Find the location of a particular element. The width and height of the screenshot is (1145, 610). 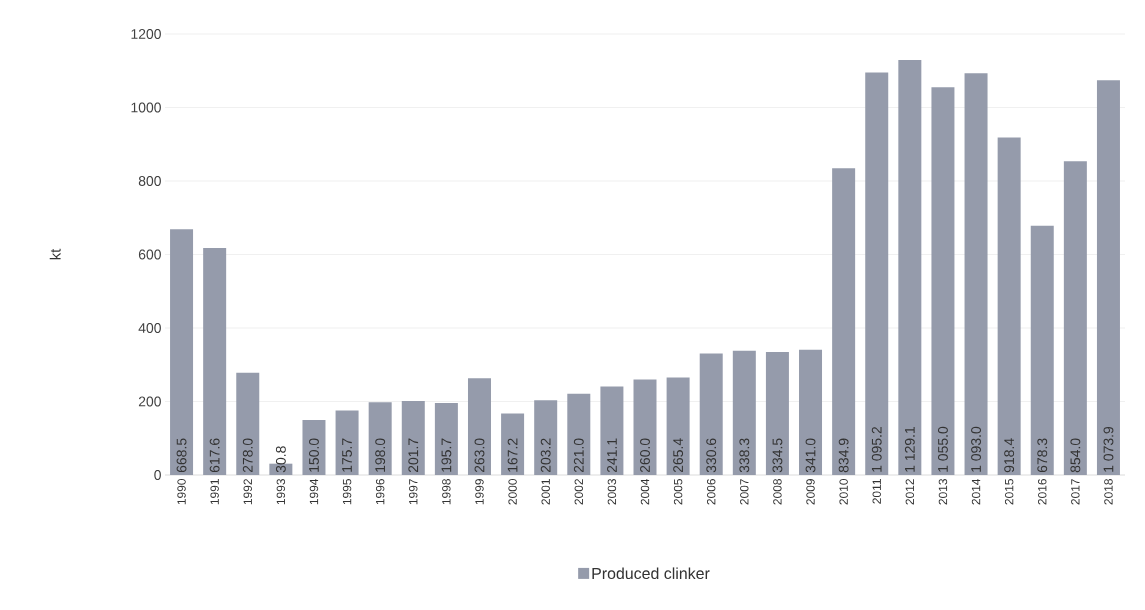

x-tick-label: 2003 is located at coordinates (612, 492).